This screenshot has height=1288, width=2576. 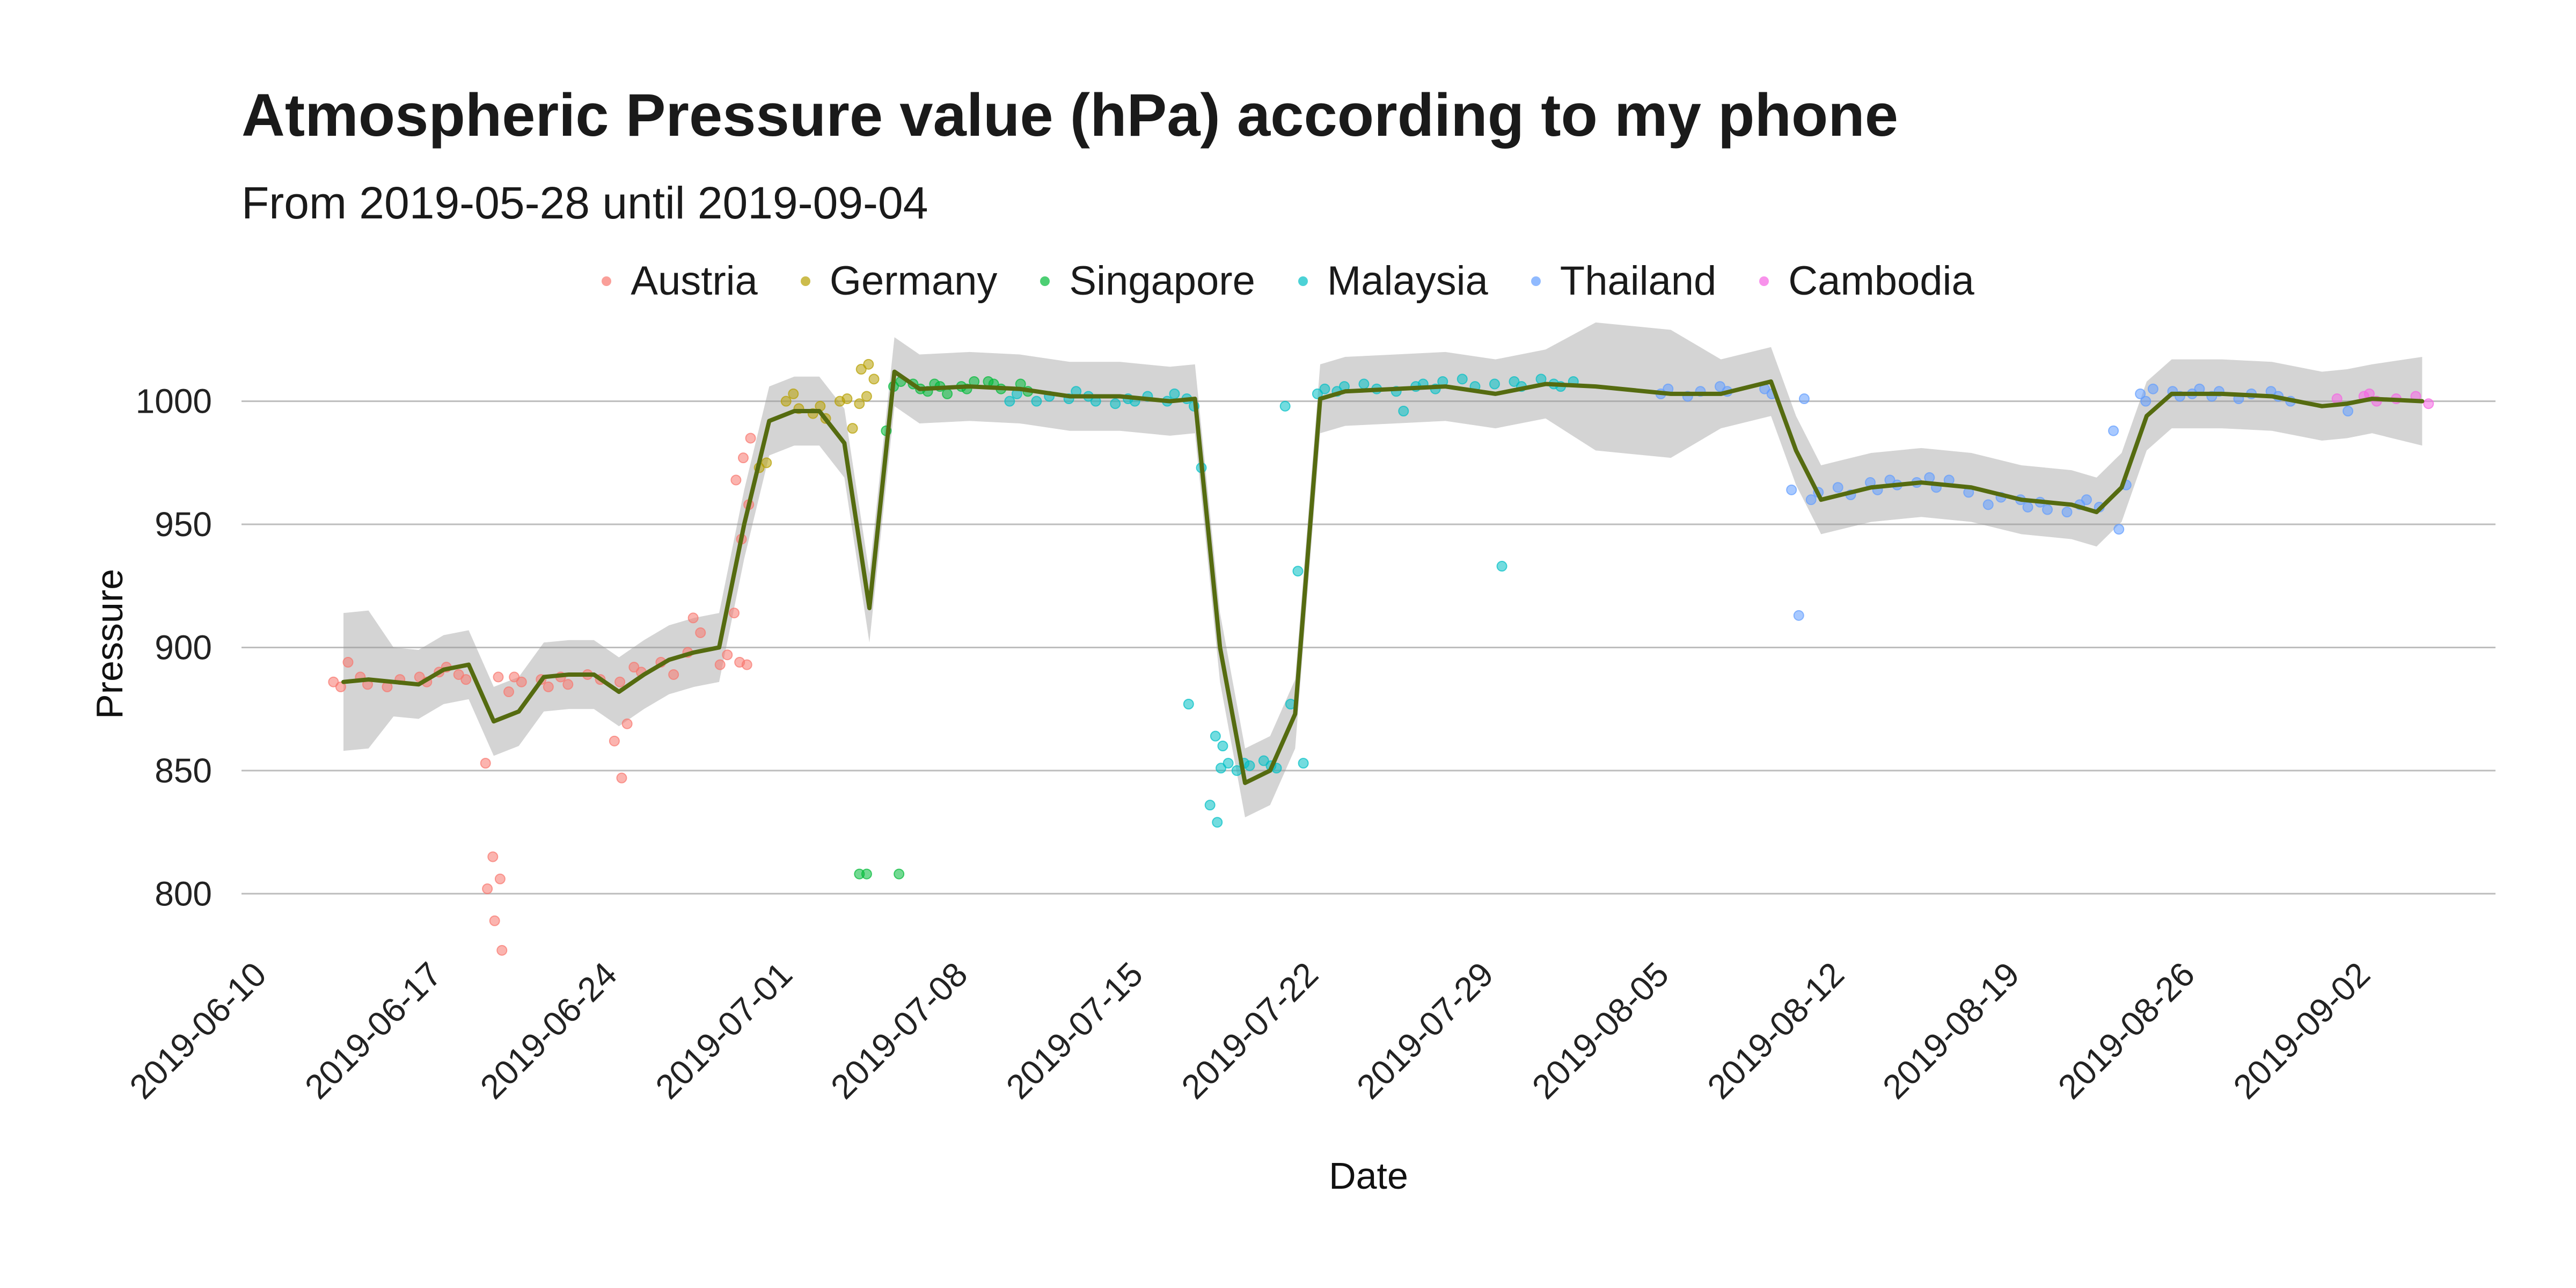 I want to click on legend-label-singapore: Singapore, so click(x=1162, y=281).